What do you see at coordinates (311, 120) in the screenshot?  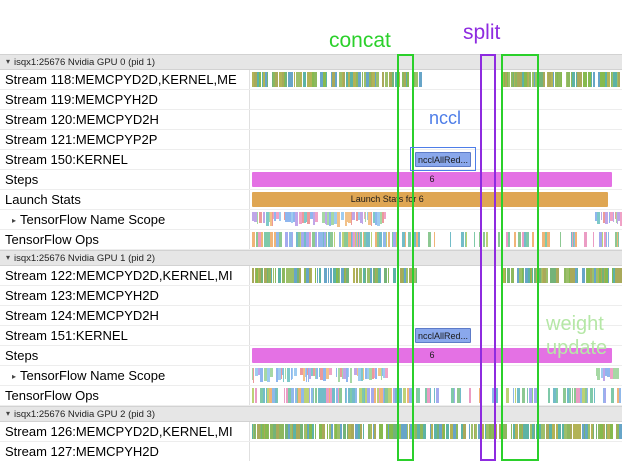 I see `timeline-row: Stream 120:MEMCPYD2H` at bounding box center [311, 120].